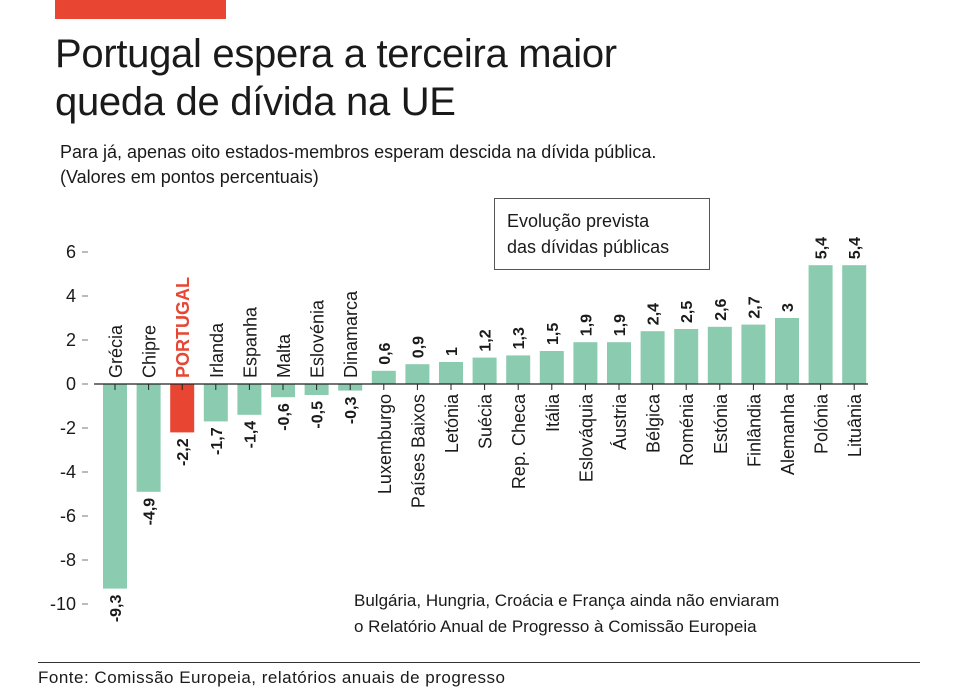 This screenshot has width=960, height=690. Describe the element at coordinates (284, 355) in the screenshot. I see `category-label: Malta` at that location.